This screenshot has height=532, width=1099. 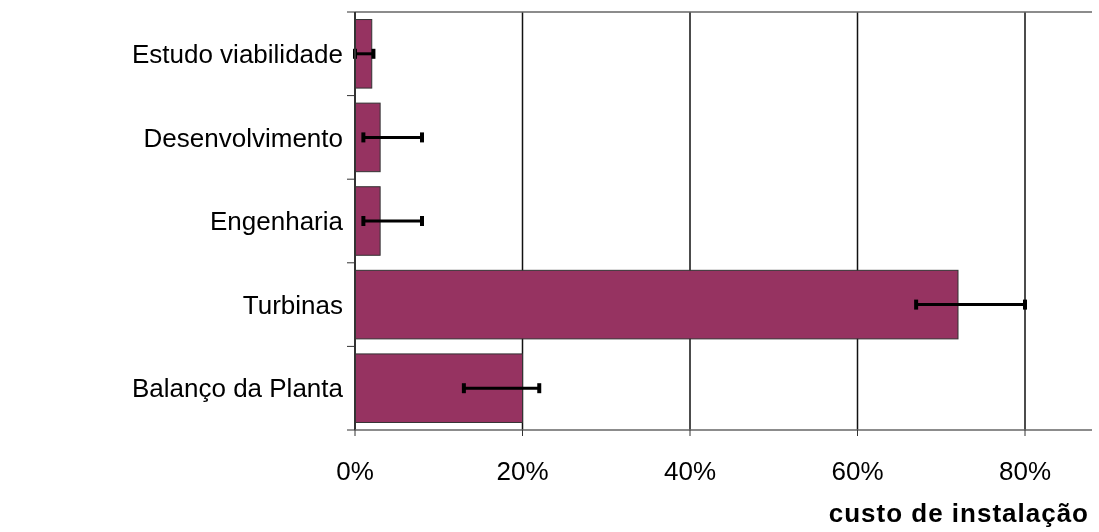 I want to click on y-tick-label: Turbinas, so click(x=292, y=304).